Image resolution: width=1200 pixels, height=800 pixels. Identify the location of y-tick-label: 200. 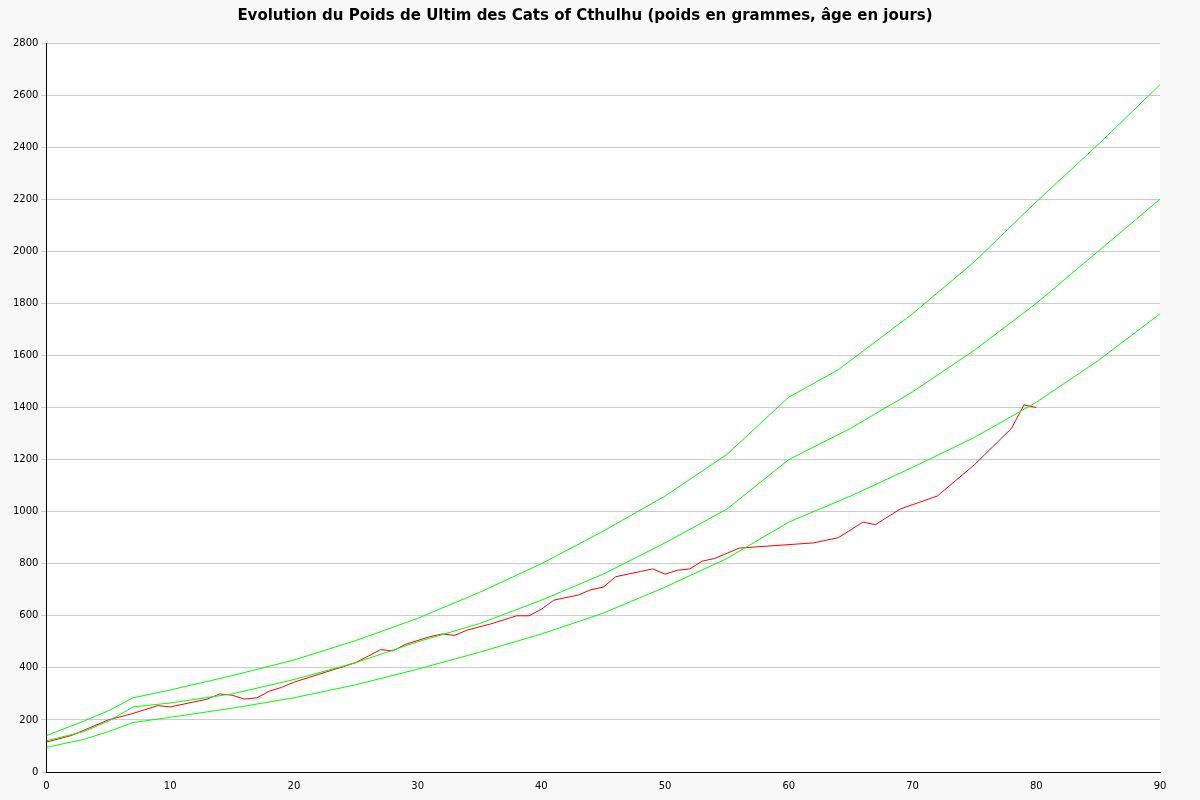
(29, 719).